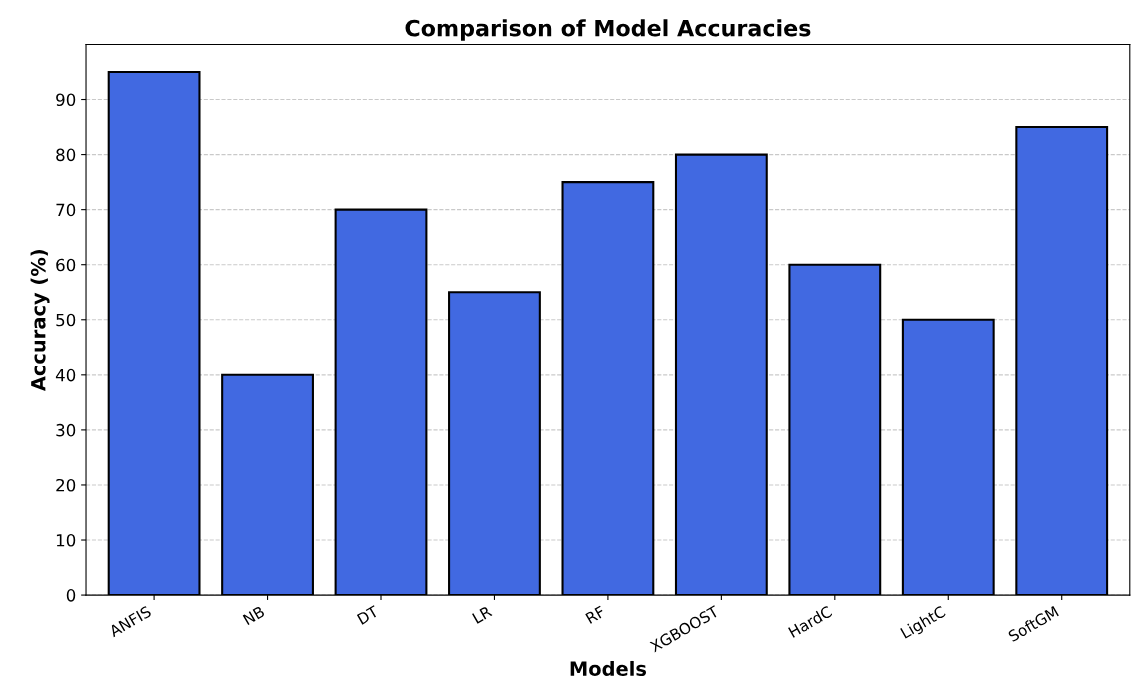 The width and height of the screenshot is (1147, 684). Describe the element at coordinates (66, 265) in the screenshot. I see `y-tick-label: 60` at that location.